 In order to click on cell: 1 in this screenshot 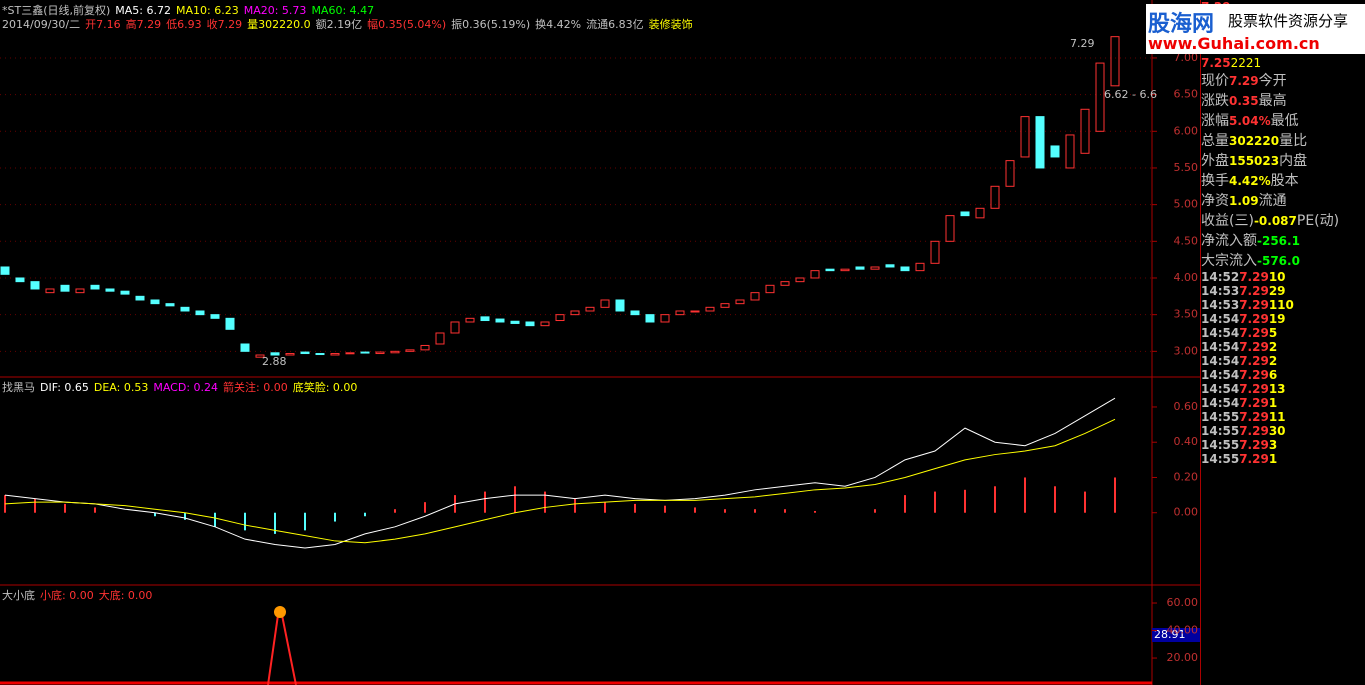, I will do `click(1273, 459)`.